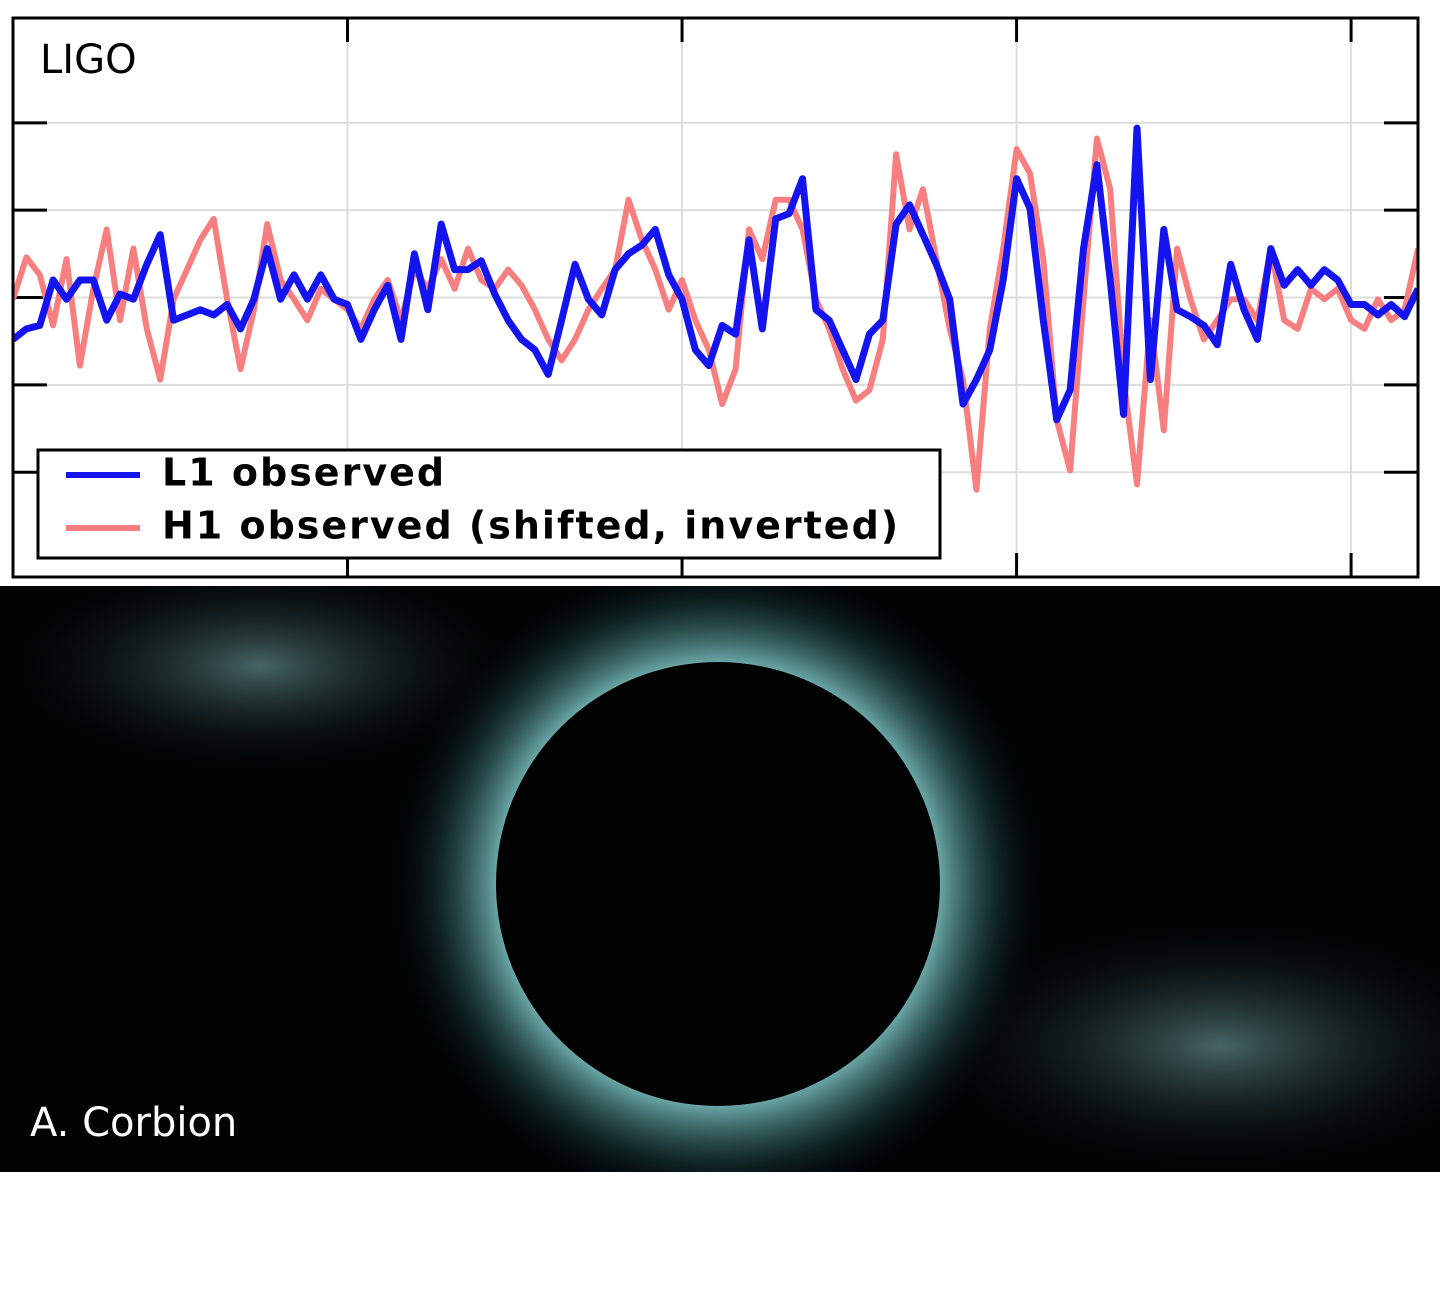 This screenshot has height=1307, width=1440. Describe the element at coordinates (531, 526) in the screenshot. I see `legend-label: H1 observed (shifted, inverted)` at that location.